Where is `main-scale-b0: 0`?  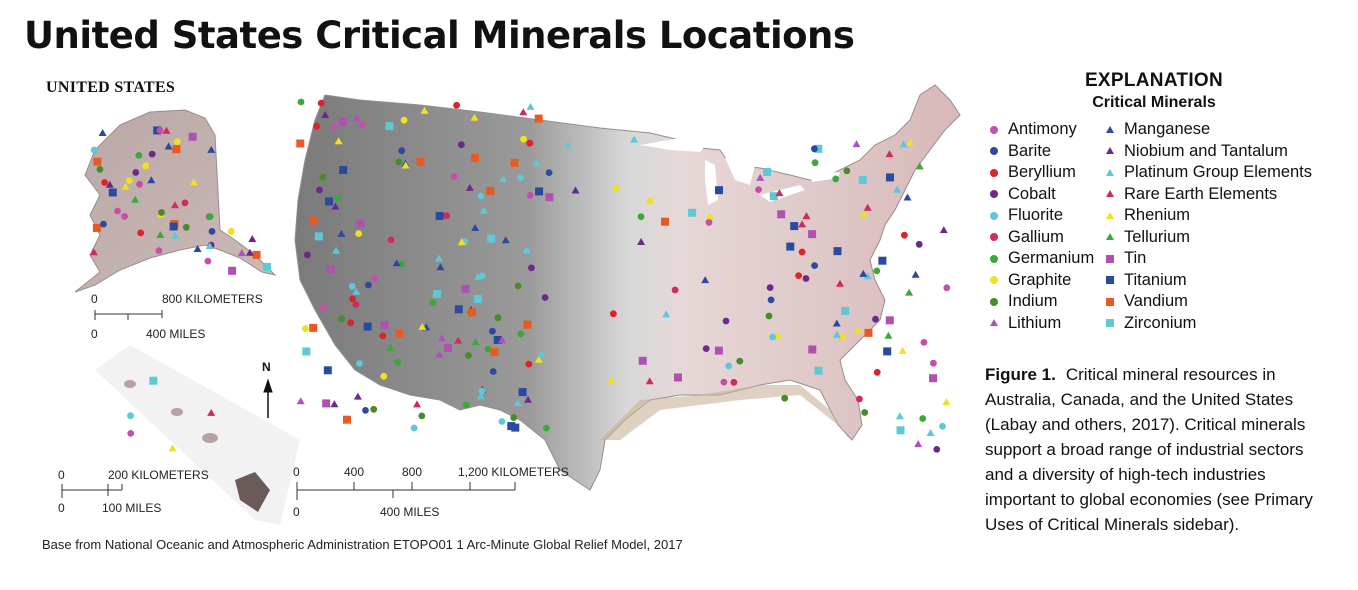
main-scale-b0: 0 is located at coordinates (296, 512).